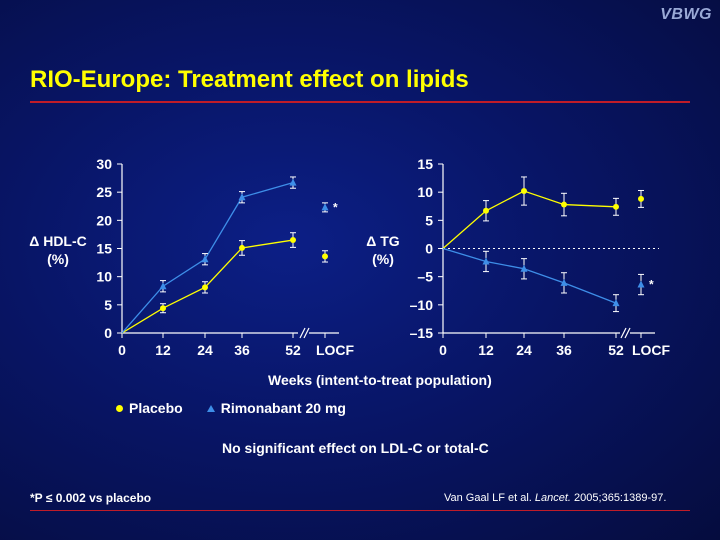 Image resolution: width=720 pixels, height=540 pixels. Describe the element at coordinates (616, 350) in the screenshot. I see `chart1-x-tick-label: 52` at that location.